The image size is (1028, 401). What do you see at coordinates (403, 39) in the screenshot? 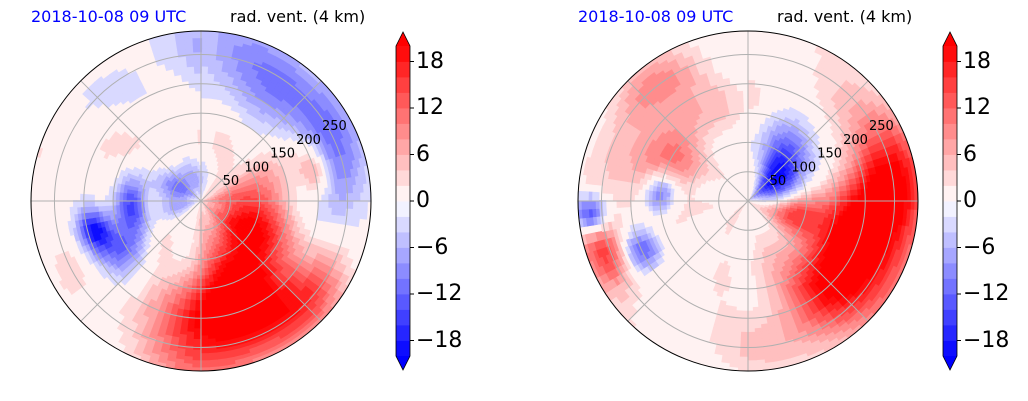
I see `colorbar-extend-max` at bounding box center [403, 39].